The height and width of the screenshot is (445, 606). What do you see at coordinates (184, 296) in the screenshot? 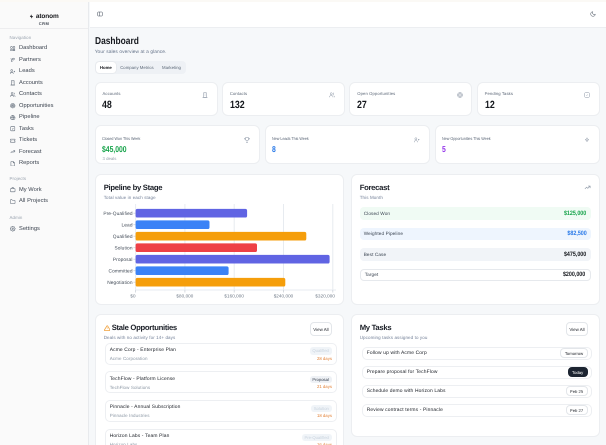
I see `svg-text: $80,000` at bounding box center [184, 296].